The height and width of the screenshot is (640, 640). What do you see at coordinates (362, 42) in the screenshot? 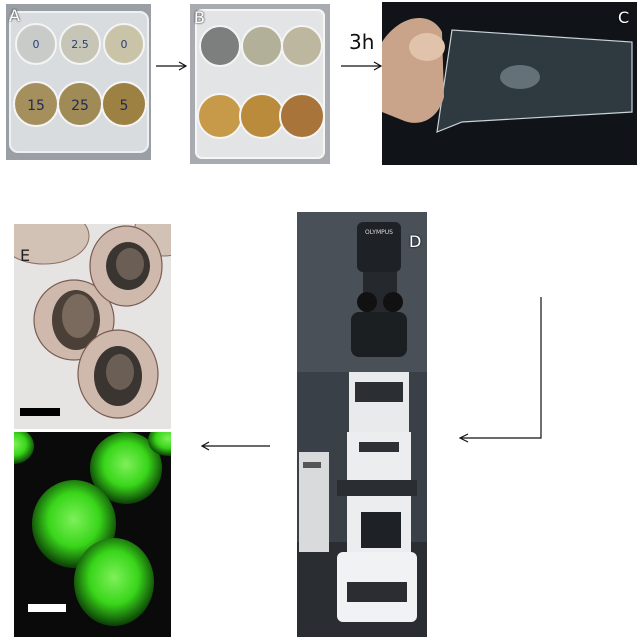
I see `incubation-time-label: 3h` at bounding box center [362, 42].